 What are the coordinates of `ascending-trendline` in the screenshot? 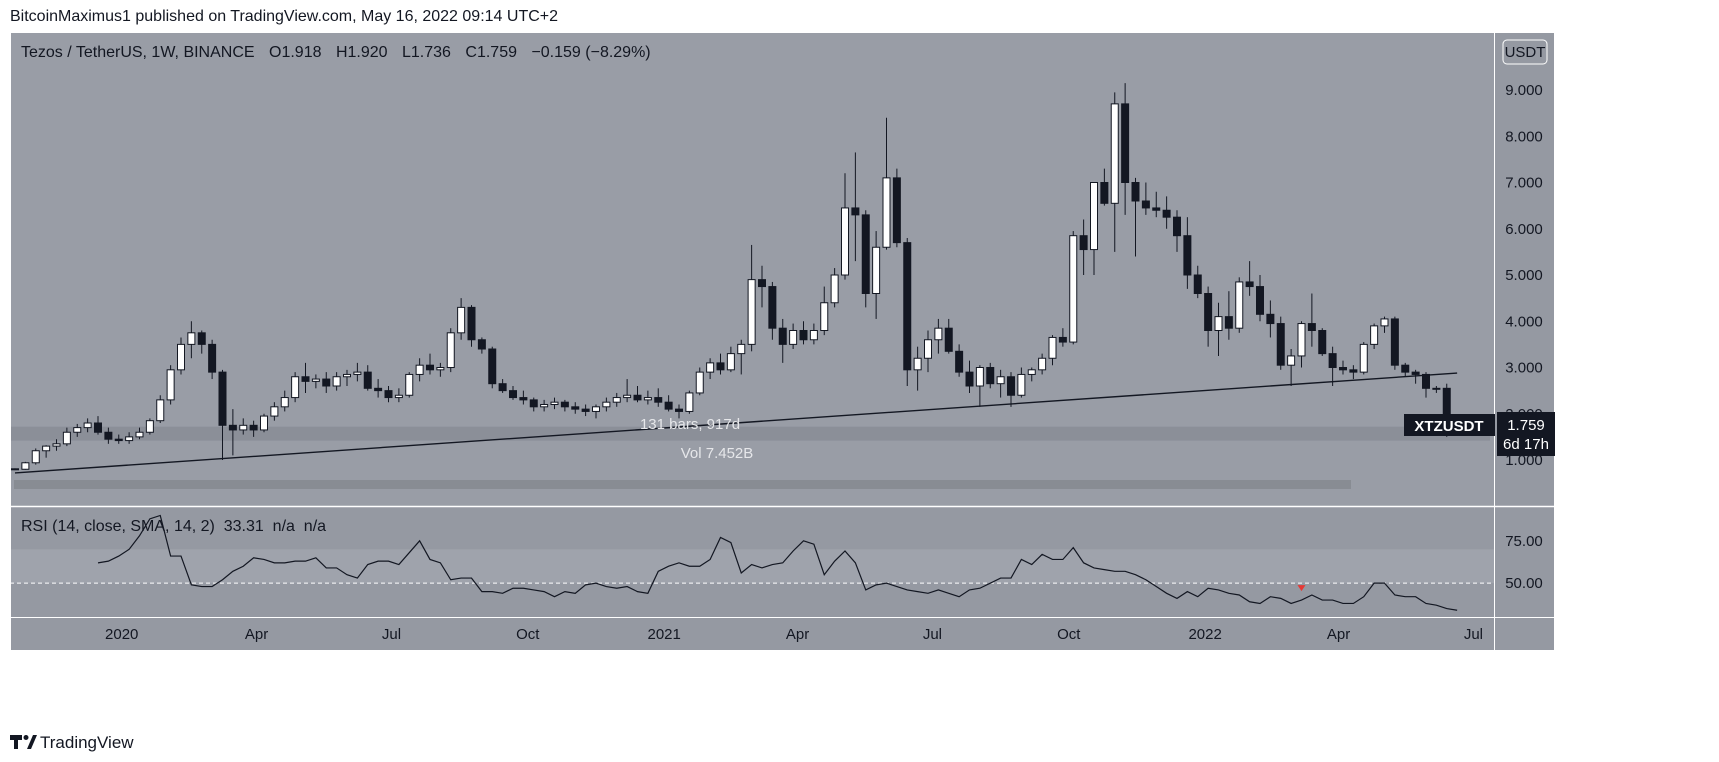 It's located at (736, 423).